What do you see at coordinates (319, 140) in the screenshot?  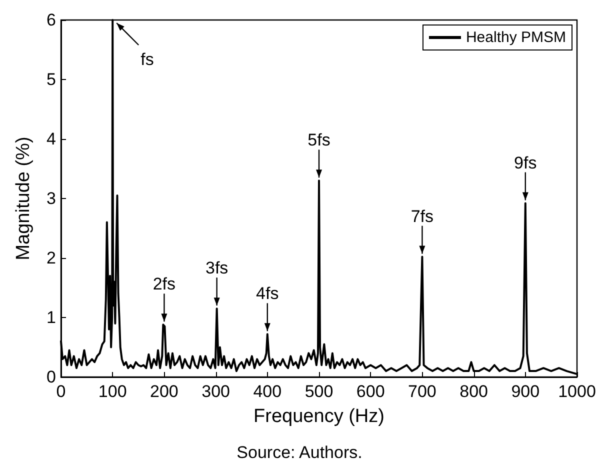 I see `annotation: 5fs` at bounding box center [319, 140].